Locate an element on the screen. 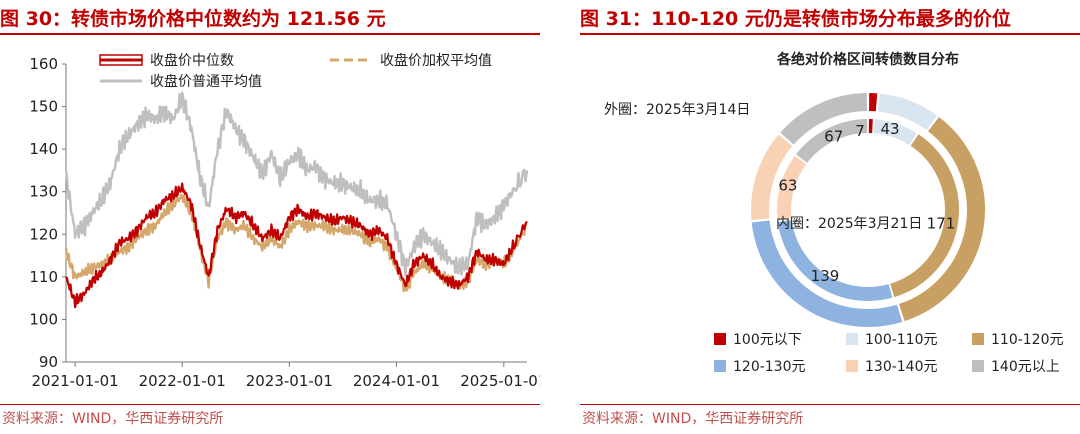 The image size is (1080, 434). donut-legend-label: 140元以上 is located at coordinates (1025, 367).